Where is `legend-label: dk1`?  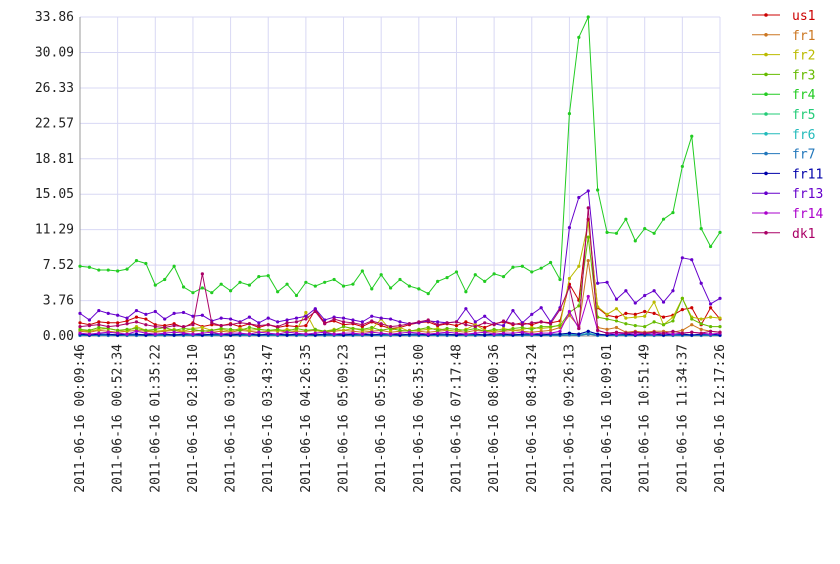
legend-label: dk1 is located at coordinates (803, 234).